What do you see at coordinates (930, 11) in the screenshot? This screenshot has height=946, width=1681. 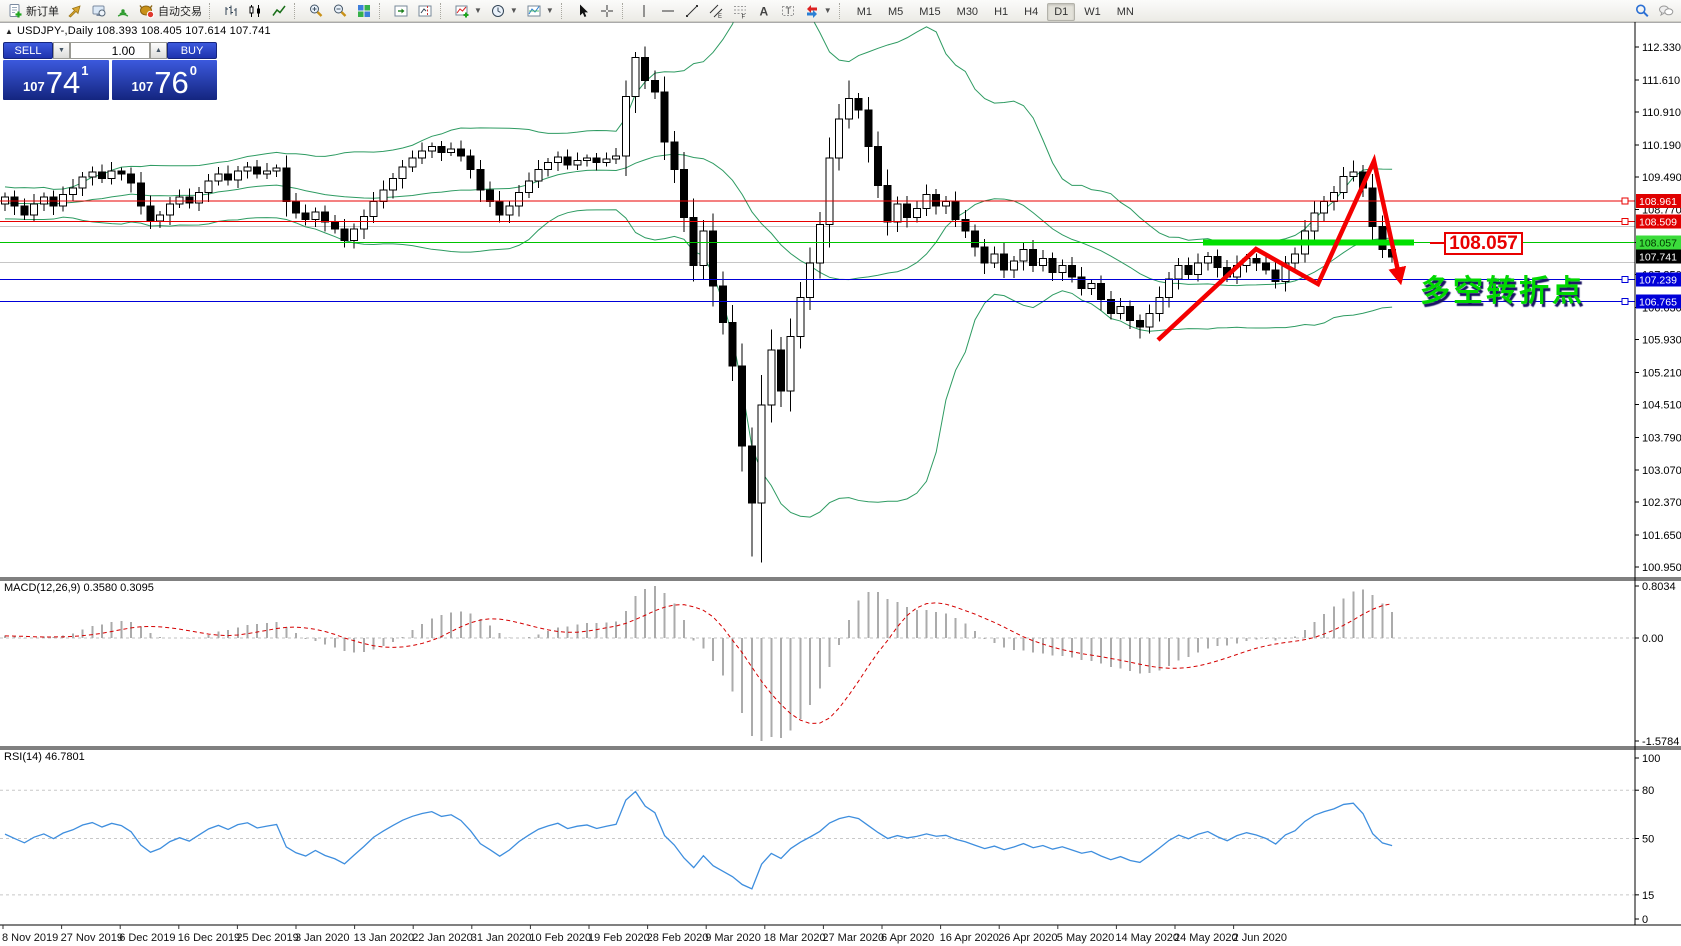 I see `timeframe-m15: M15` at bounding box center [930, 11].